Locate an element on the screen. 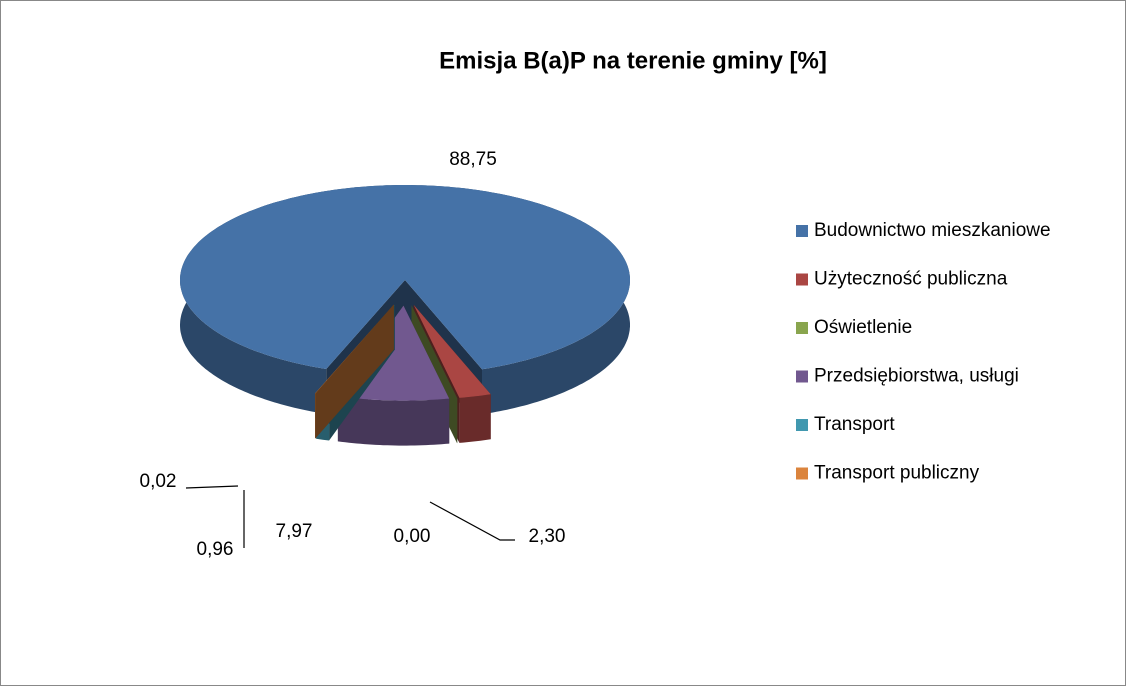  data-label: 0,96 is located at coordinates (215, 549).